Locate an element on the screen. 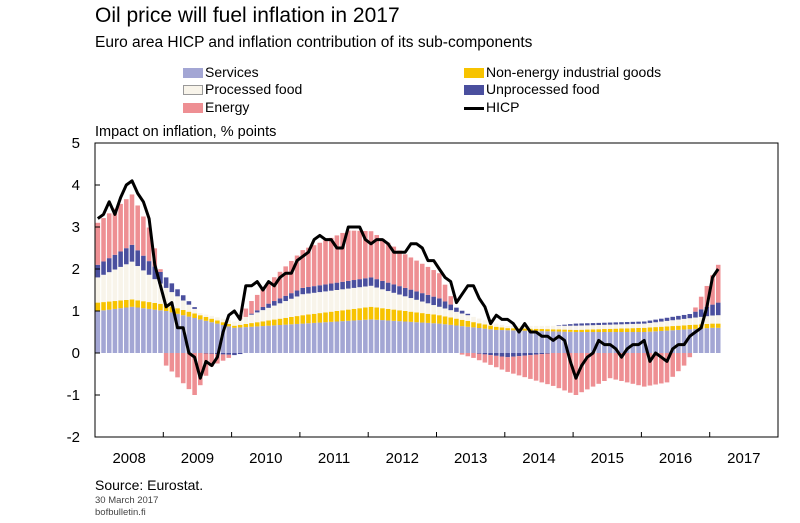  x-tick-label: 2009 is located at coordinates (197, 458).